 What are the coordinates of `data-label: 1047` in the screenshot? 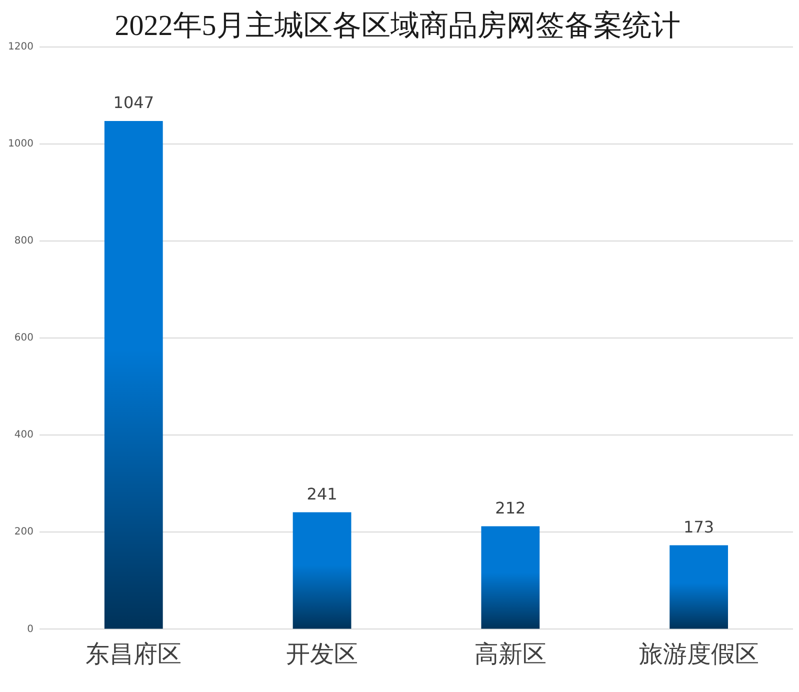 It's located at (133, 102).